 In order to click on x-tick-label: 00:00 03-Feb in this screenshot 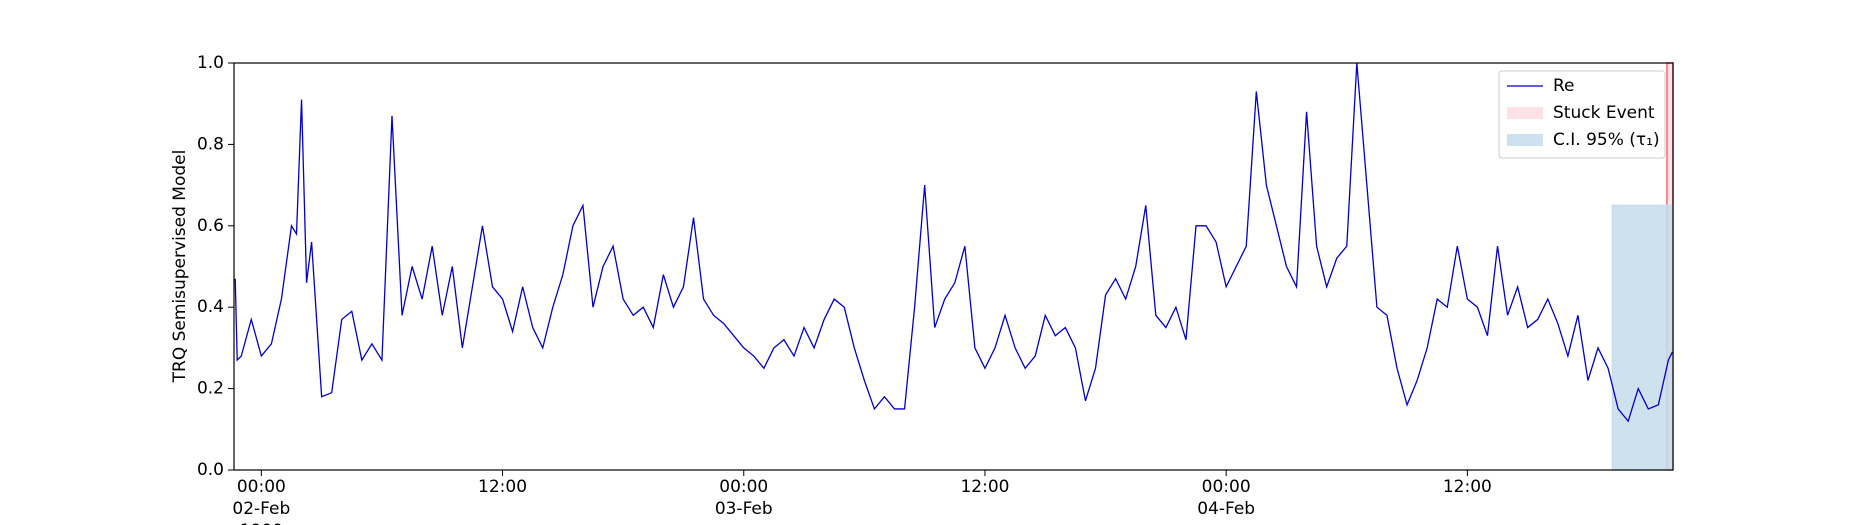, I will do `click(744, 498)`.